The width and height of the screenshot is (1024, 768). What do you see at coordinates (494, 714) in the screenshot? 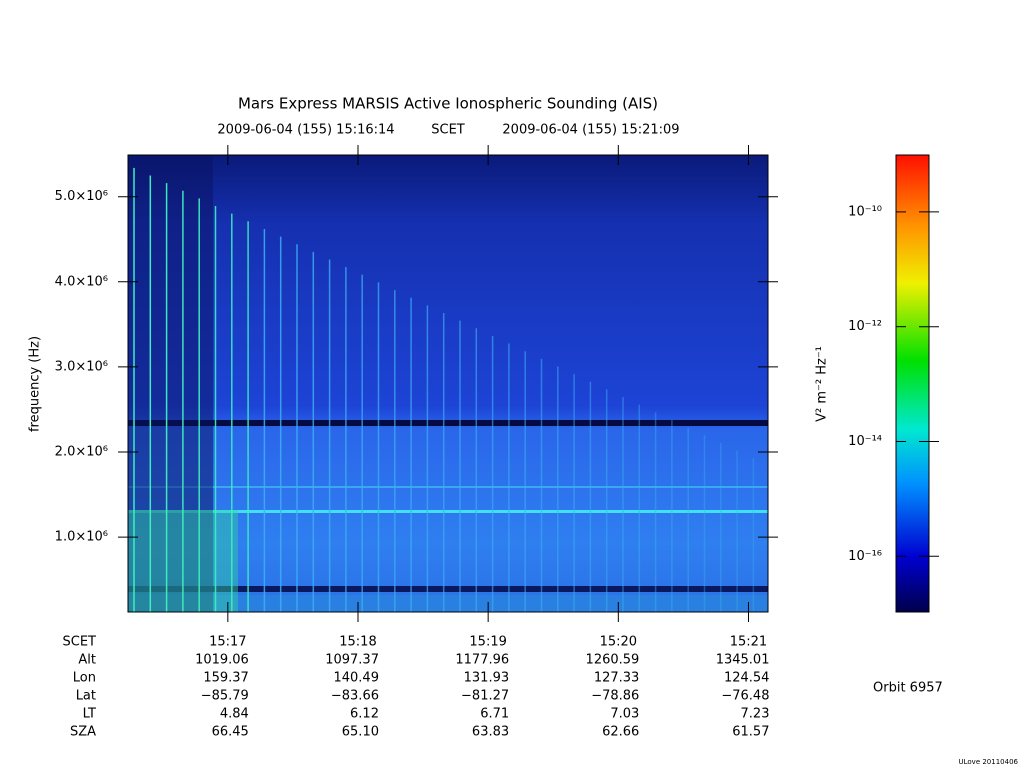
I see `ephemeris-value: 6.71` at bounding box center [494, 714].